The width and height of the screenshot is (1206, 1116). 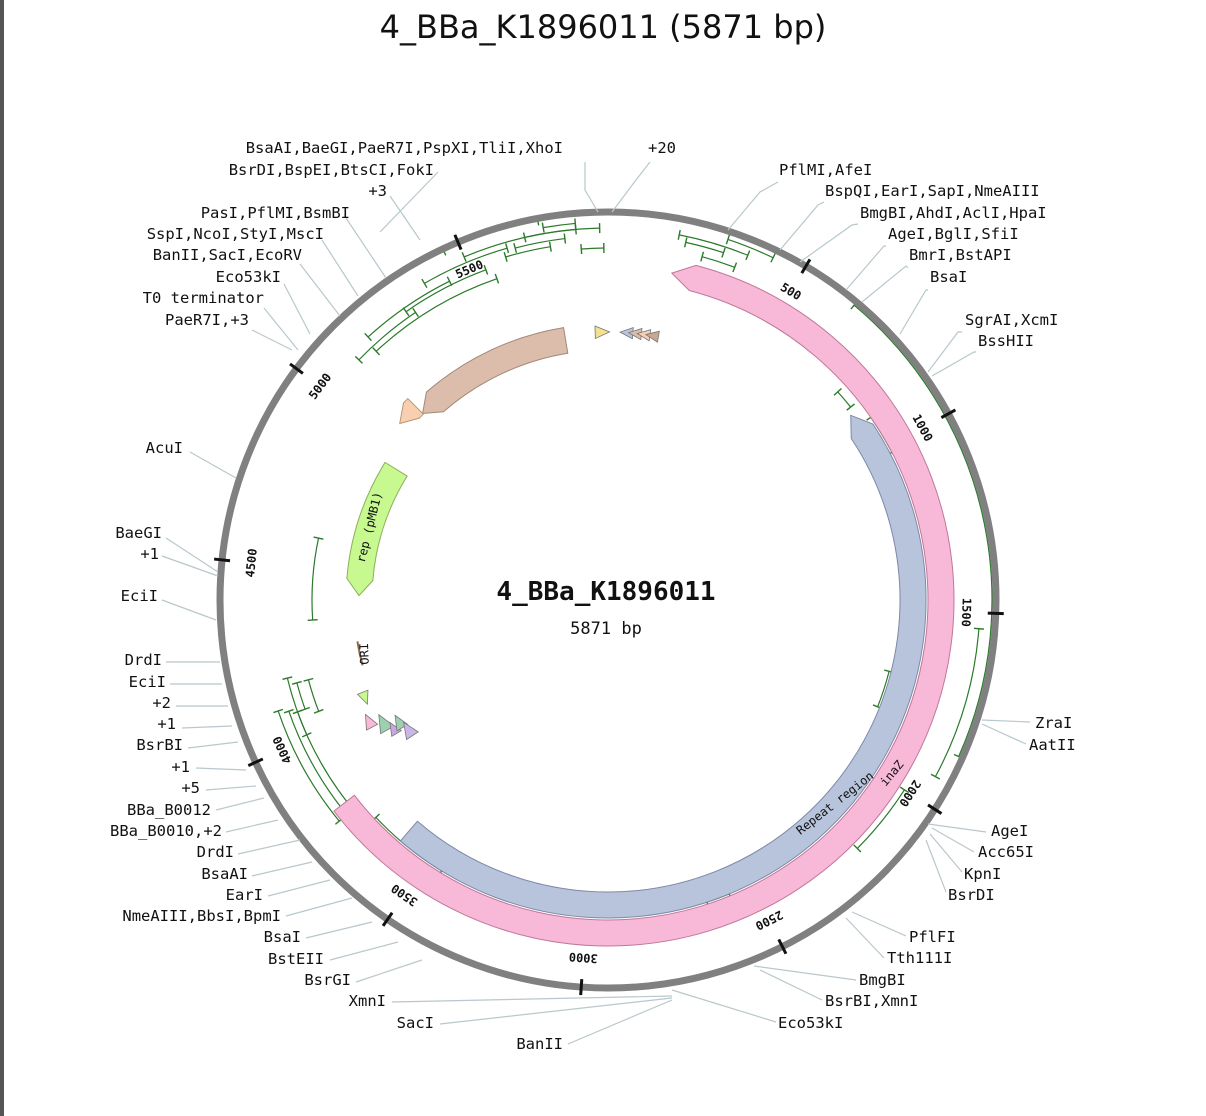 What do you see at coordinates (932, 191) in the screenshot?
I see `site-label: BspQI,EarI,SapI,NmeAIII` at bounding box center [932, 191].